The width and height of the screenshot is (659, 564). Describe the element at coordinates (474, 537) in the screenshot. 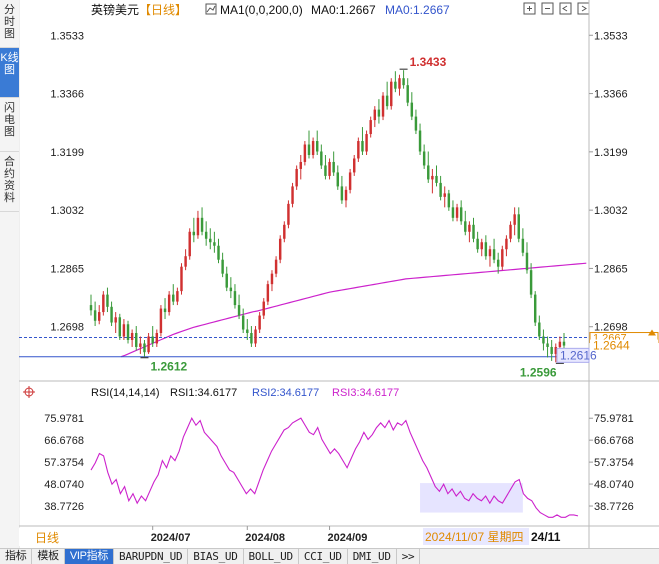

I see `cursor-date-label: 2024/11/07 星期四` at that location.